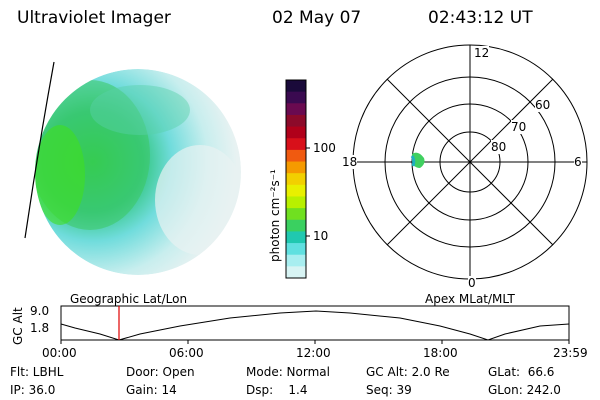 The image size is (600, 400). I want to click on info-mode: Mode: Normal, so click(288, 372).